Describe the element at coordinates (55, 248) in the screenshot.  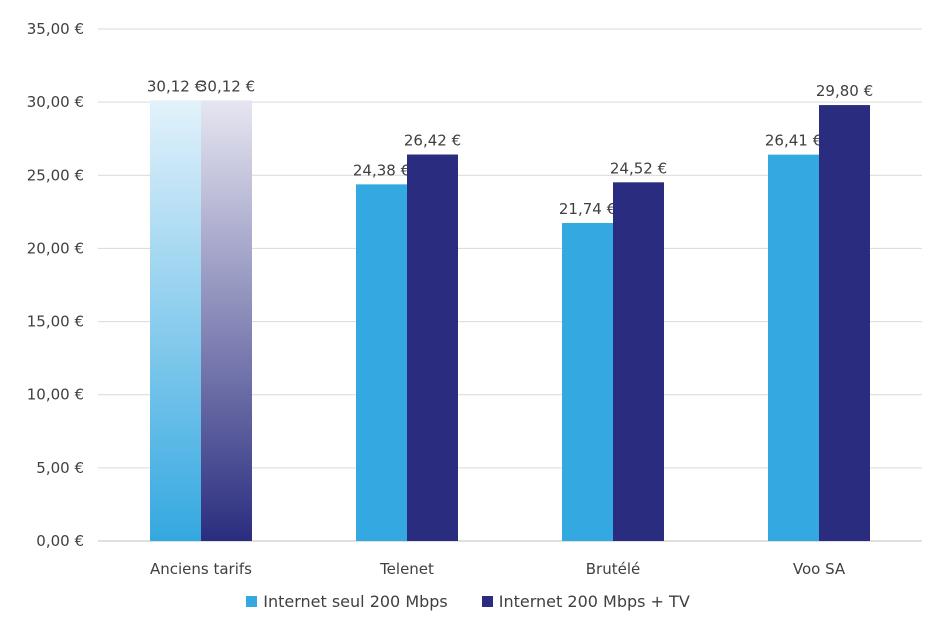
I see `y-tick-label: 20,00 €` at that location.